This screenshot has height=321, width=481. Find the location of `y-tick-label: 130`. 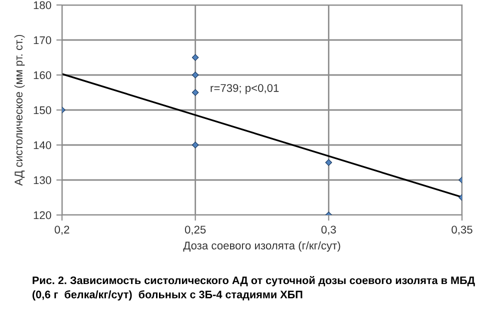

y-tick-label: 130 is located at coordinates (43, 180).